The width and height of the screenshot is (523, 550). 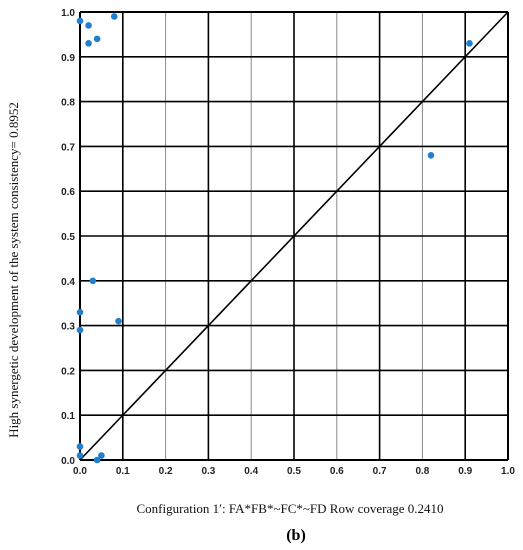 I want to click on x-tick-label: 0.3, so click(x=208, y=471).